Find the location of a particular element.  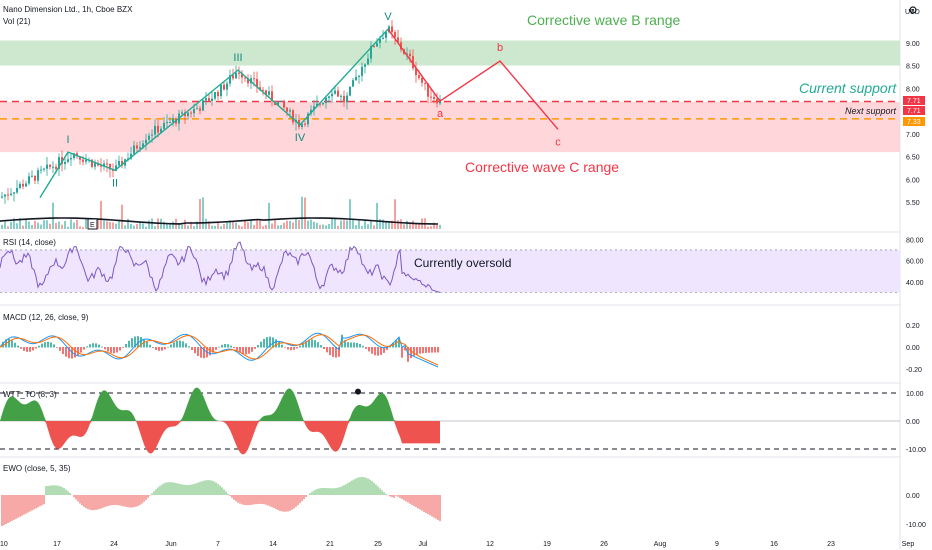

wt-signal-dot is located at coordinates (358, 391).